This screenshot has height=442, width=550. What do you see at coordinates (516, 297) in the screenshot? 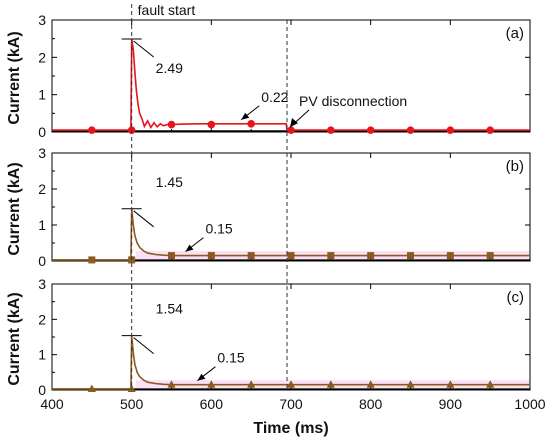
I see `panel-tag: (c)` at bounding box center [516, 297].